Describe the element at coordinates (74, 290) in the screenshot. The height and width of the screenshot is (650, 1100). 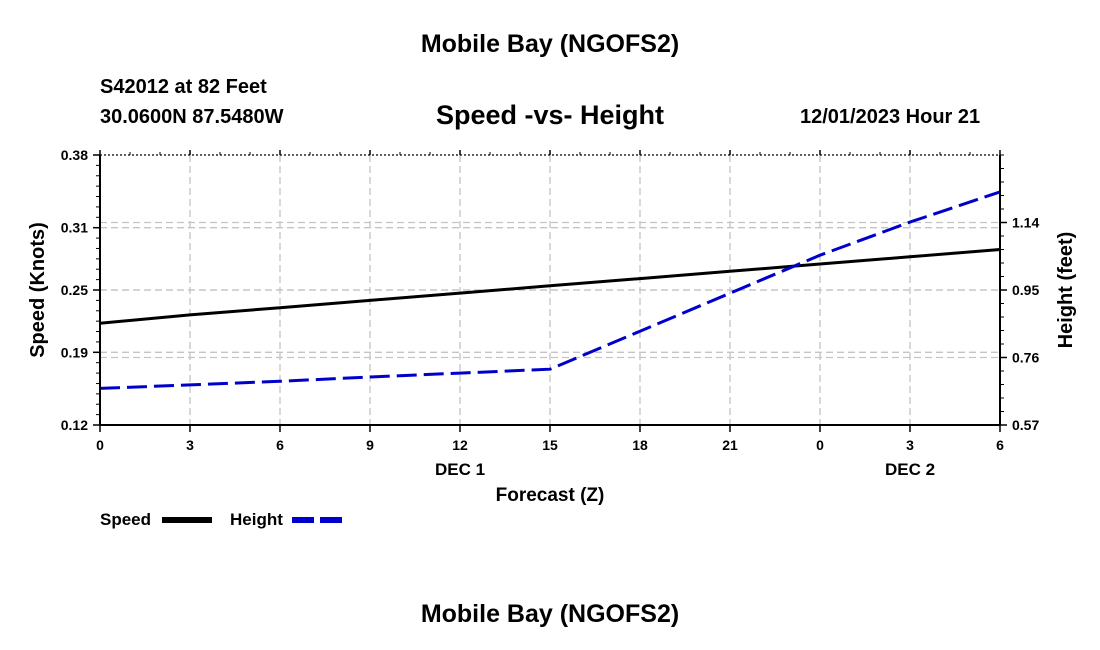
I see `y-tick-label: 0.25` at that location.